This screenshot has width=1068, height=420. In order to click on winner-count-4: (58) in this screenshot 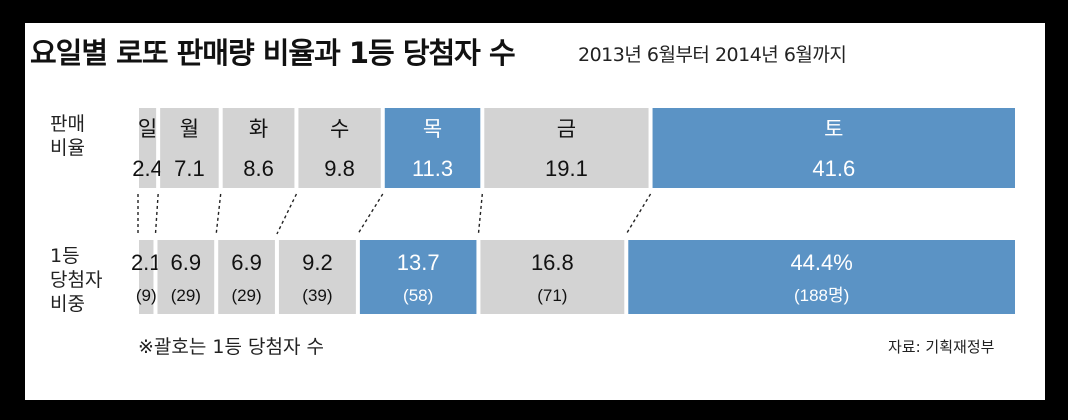, I will do `click(418, 295)`.